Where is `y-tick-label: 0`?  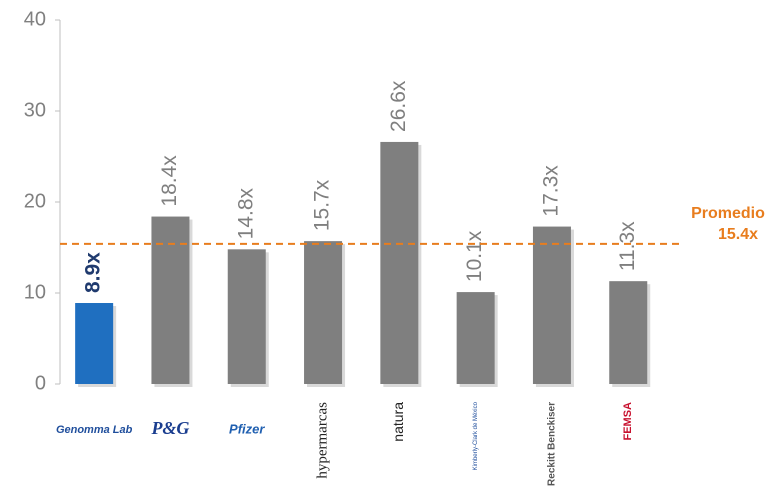
y-tick-label: 0 is located at coordinates (40, 383).